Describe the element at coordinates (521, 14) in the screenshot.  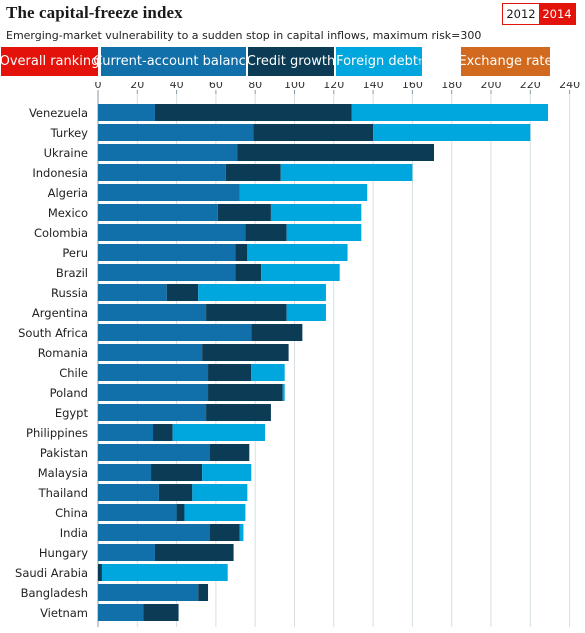
I see `year-option-2012: 2012` at that location.